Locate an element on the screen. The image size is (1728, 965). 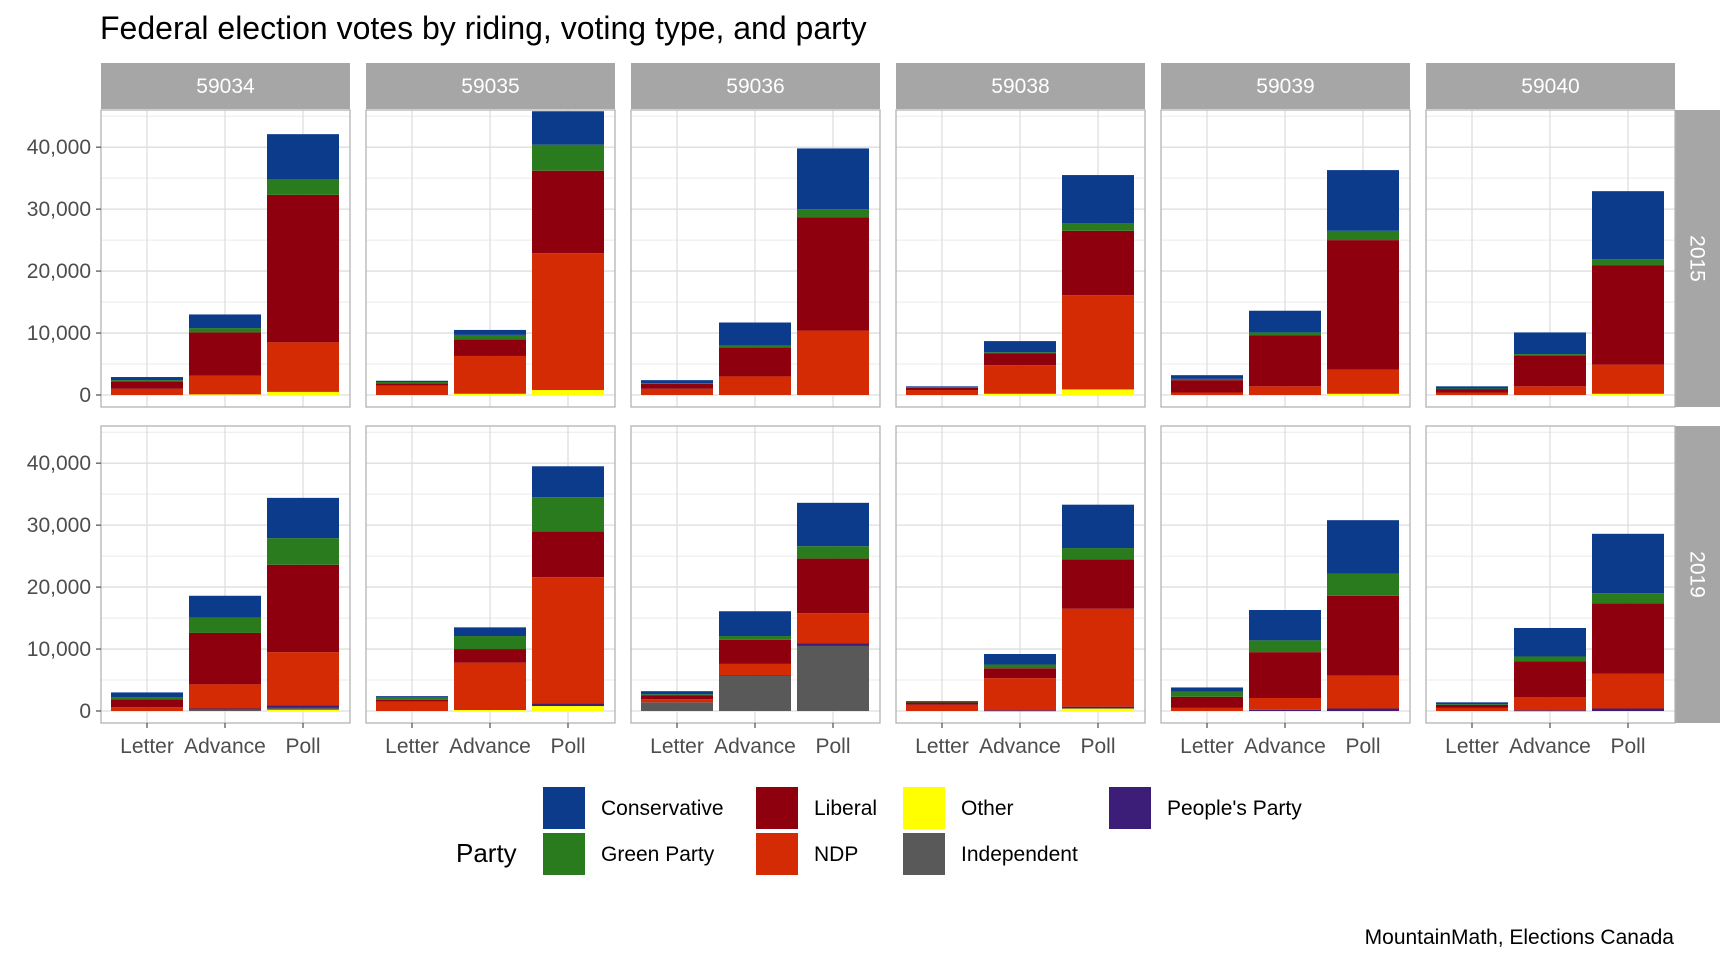
facet-strip-label: 59038 is located at coordinates (1020, 86).